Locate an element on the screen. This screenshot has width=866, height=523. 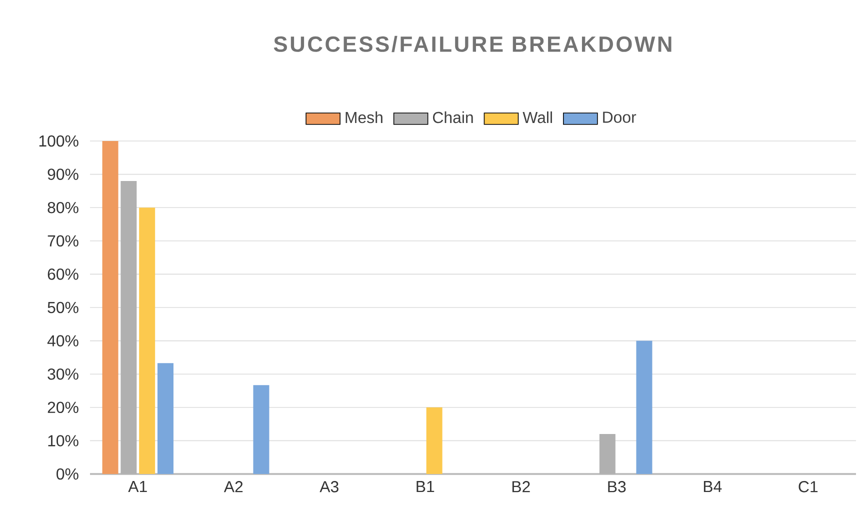
y-tick-label: 0% is located at coordinates (67, 474).